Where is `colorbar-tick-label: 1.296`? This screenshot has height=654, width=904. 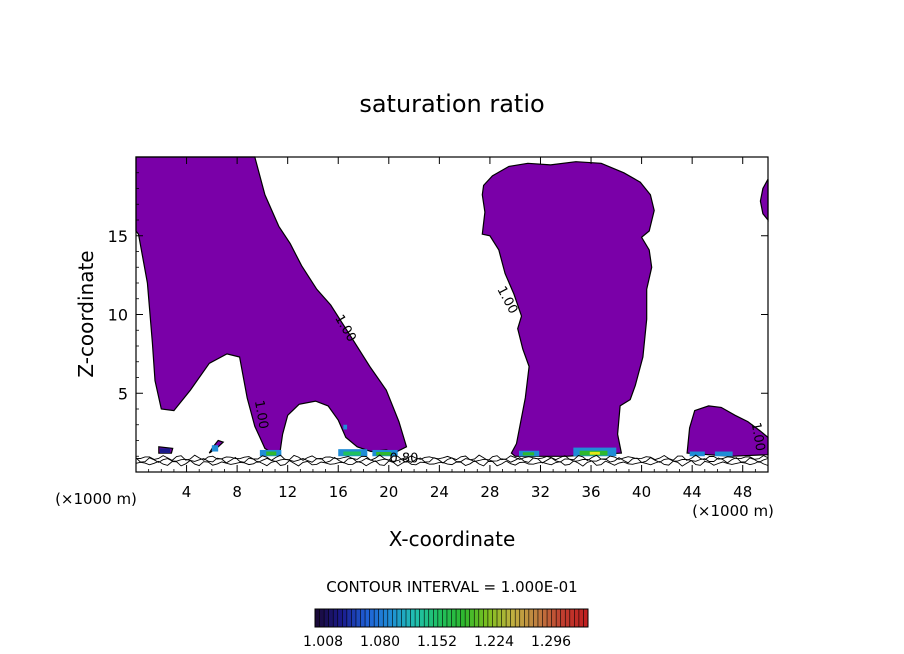
colorbar-tick-label: 1.296 is located at coordinates (551, 642).